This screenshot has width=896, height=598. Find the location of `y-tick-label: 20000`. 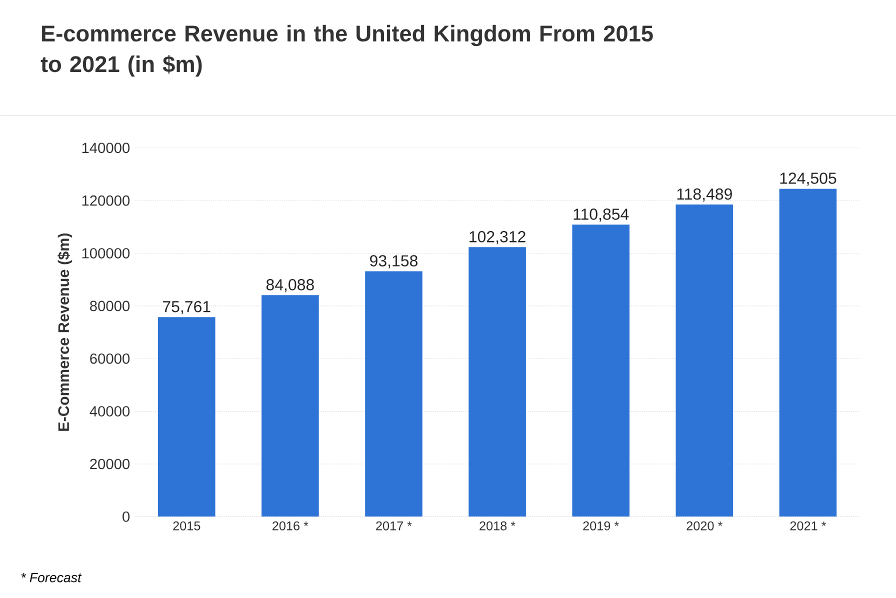

y-tick-label: 20000 is located at coordinates (110, 464).